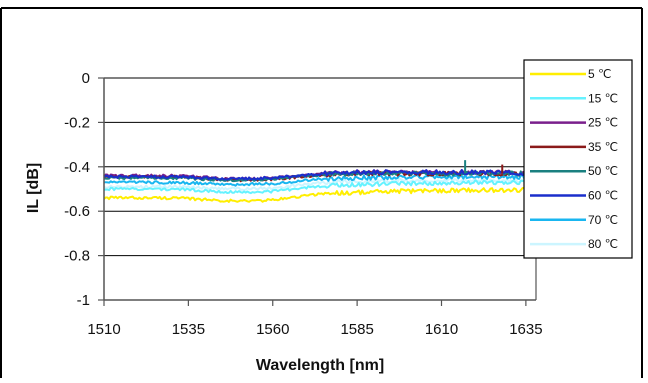 The height and width of the screenshot is (383, 648). I want to click on legend: 5 ℃ 15 ℃ 25 ℃ 35 ℃ 50 ℃ 60 ℃ 70 ℃ 80 ℃, so click(578, 159).